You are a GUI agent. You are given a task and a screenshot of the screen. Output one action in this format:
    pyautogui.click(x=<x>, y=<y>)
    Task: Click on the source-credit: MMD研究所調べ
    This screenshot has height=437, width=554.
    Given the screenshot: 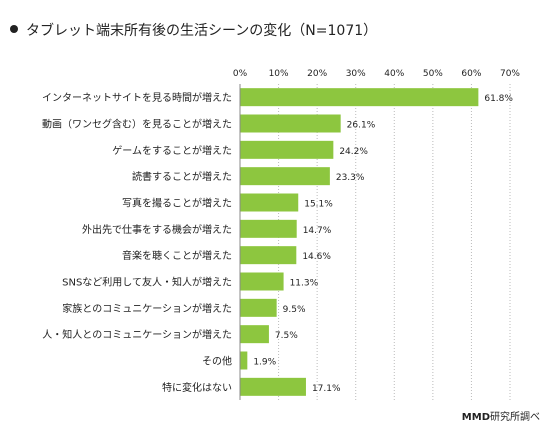 What is the action you would take?
    pyautogui.click(x=501, y=415)
    